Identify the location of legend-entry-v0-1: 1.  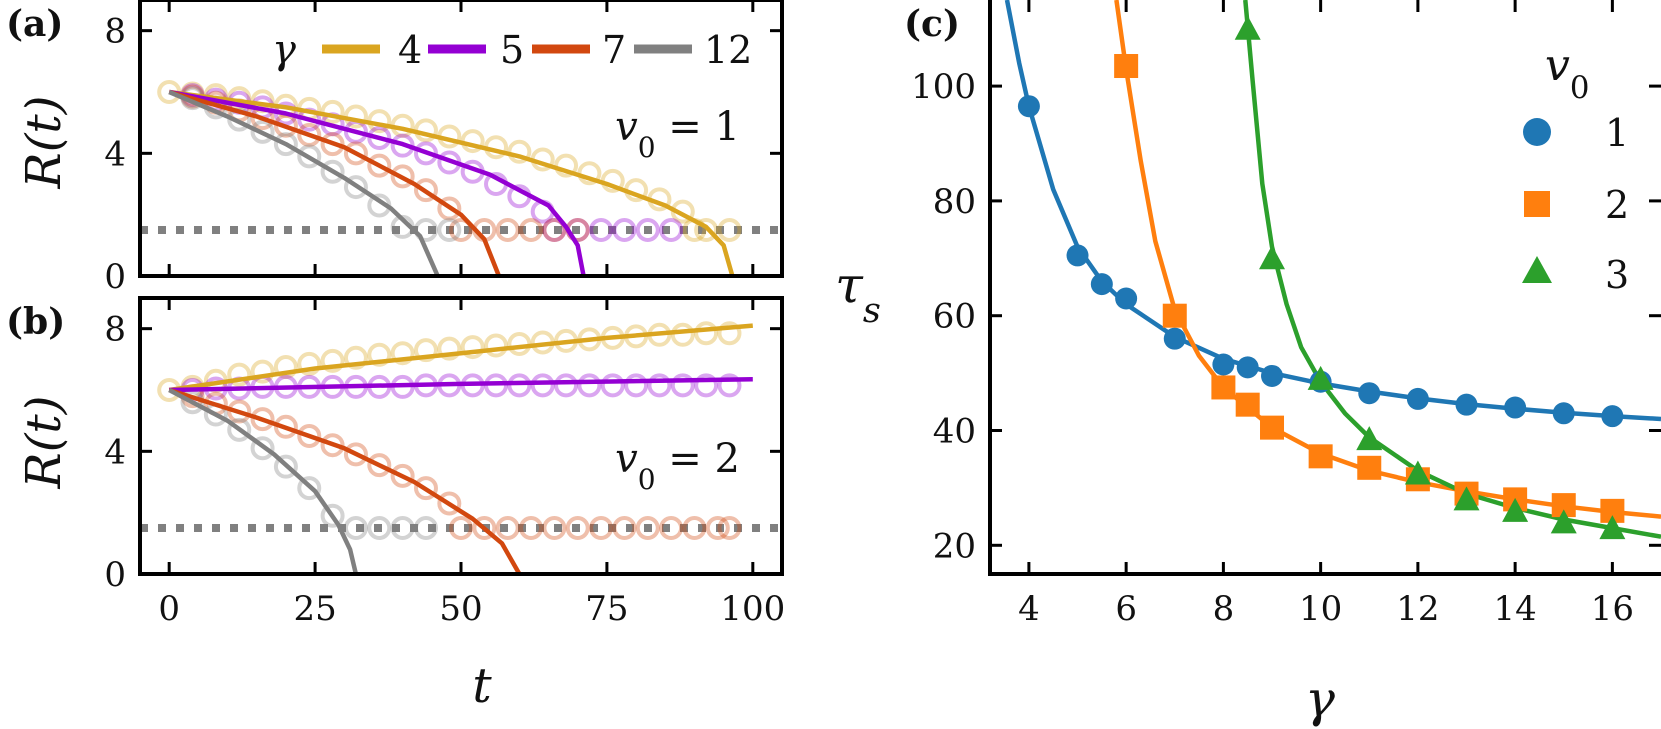
(1617, 133).